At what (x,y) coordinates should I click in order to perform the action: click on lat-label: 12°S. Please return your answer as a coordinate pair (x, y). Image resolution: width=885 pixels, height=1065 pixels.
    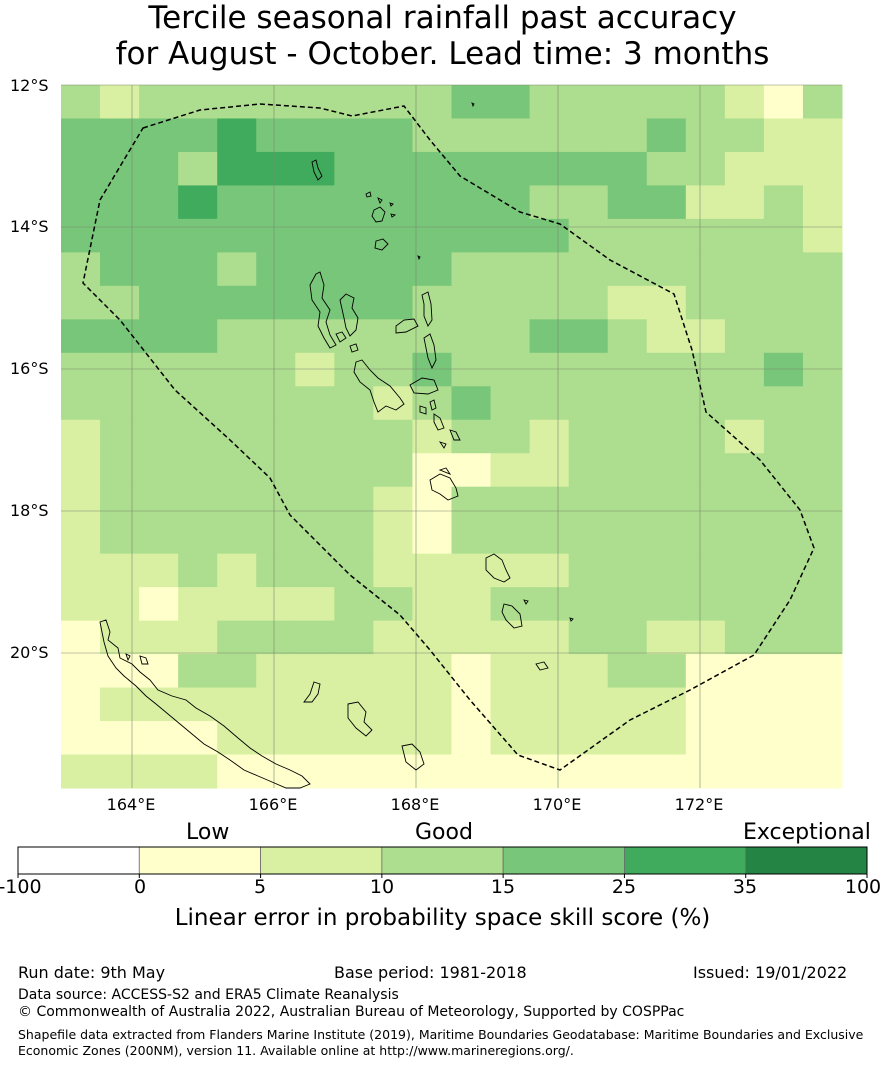
    Looking at the image, I should click on (29, 85).